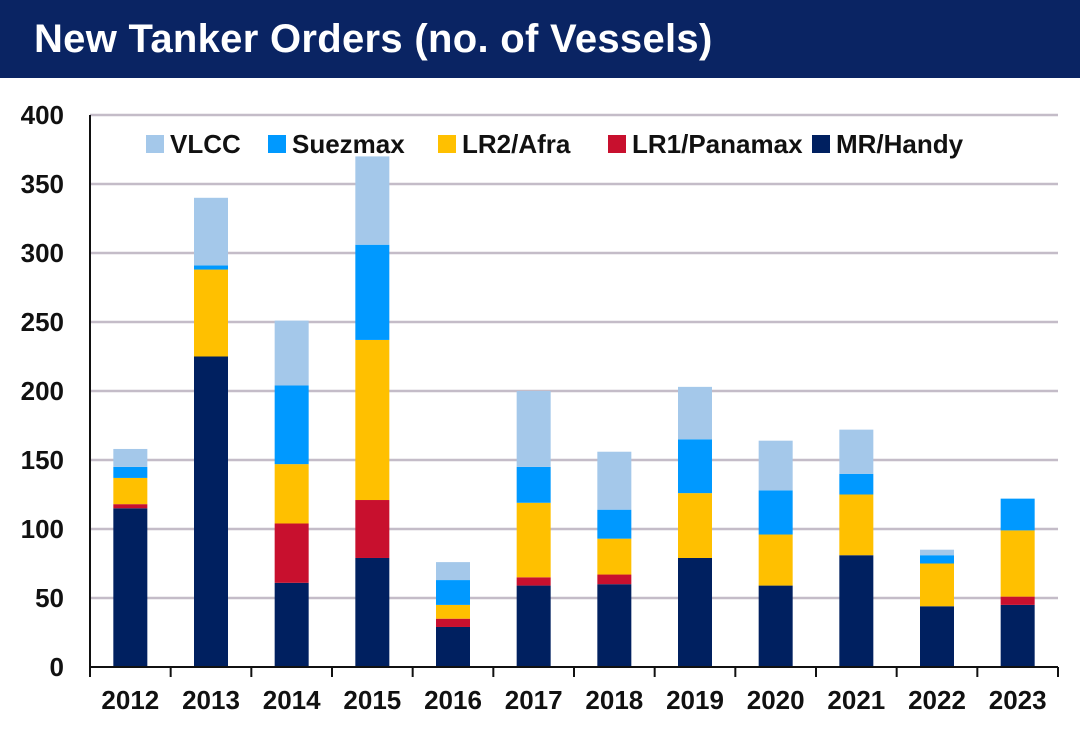 This screenshot has width=1080, height=755. I want to click on bar-segment-lr2-afra-2017, so click(533, 540).